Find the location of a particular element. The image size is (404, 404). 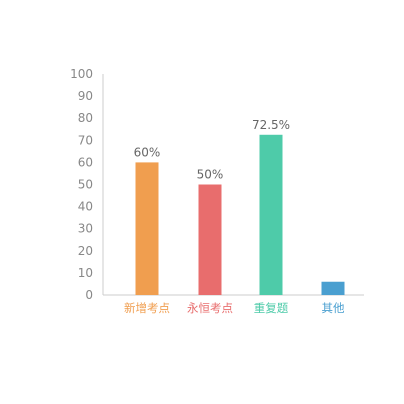

category-labels: 新增考点 永恒考点 重复题 其他 is located at coordinates (234, 308).